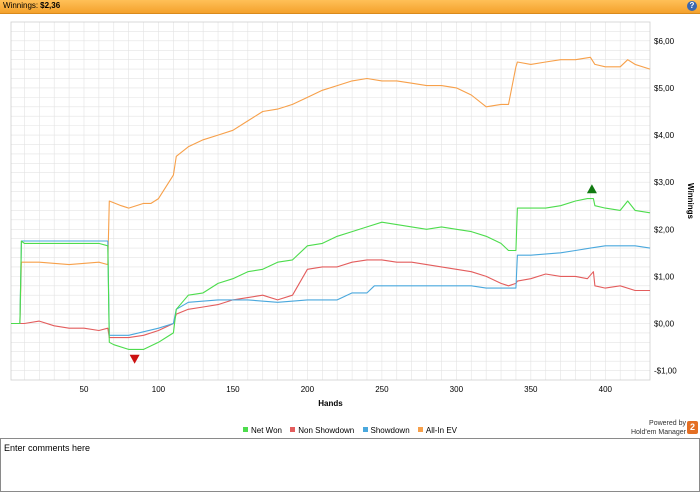 The width and height of the screenshot is (700, 492). Describe the element at coordinates (692, 6) in the screenshot. I see `help-icon: ?` at that location.